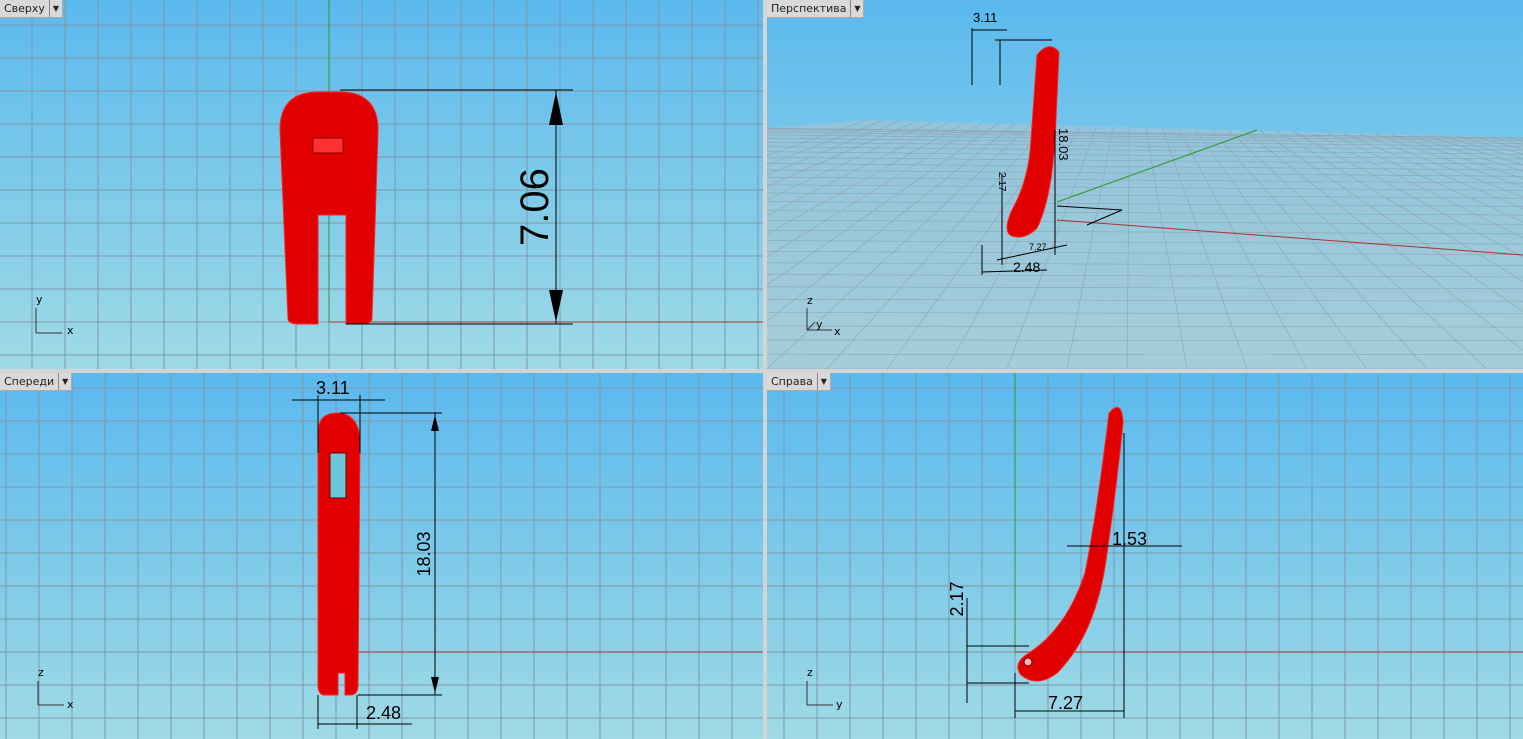  I want to click on viewport-tab-perspective: Перспектива ▼, so click(816, 9).